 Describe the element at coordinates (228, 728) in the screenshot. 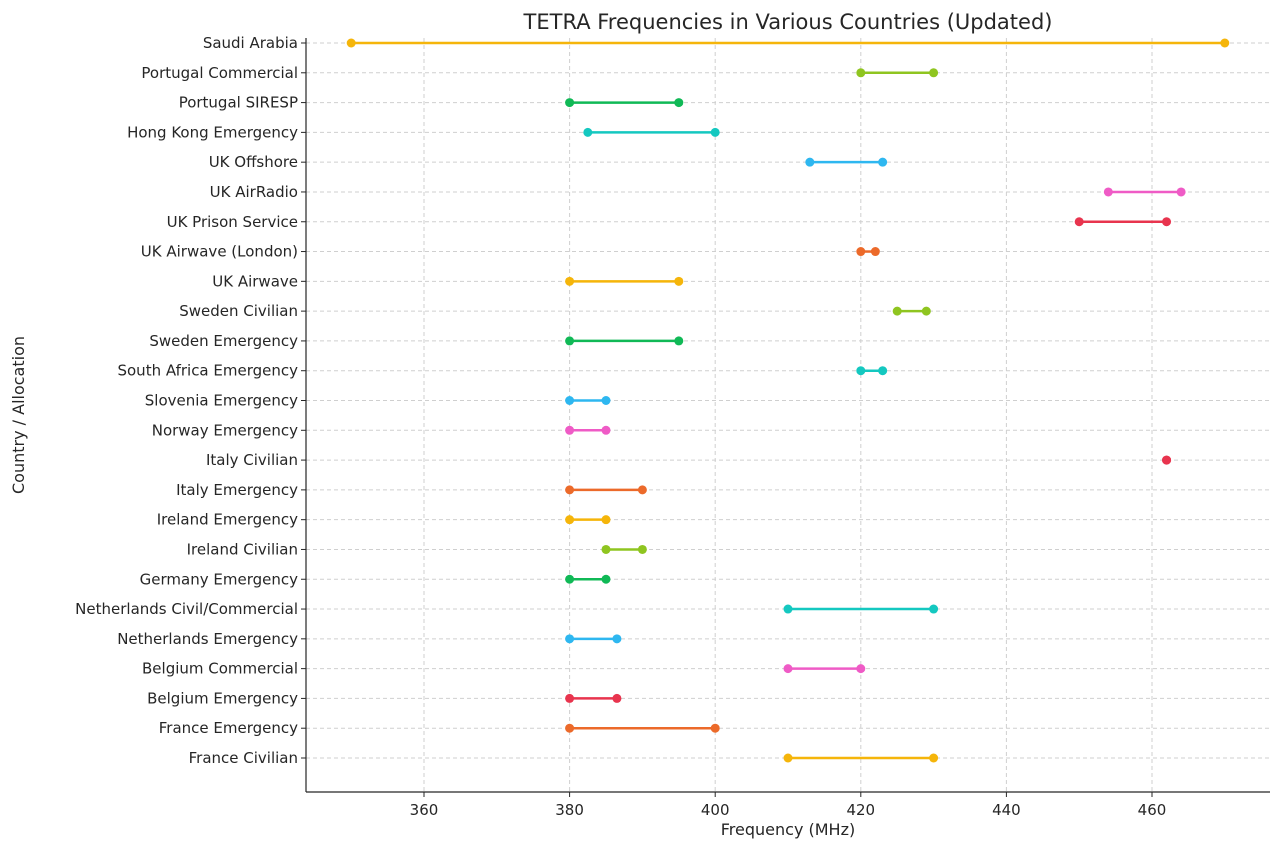

I see `y-tick-label: France Emergency` at that location.